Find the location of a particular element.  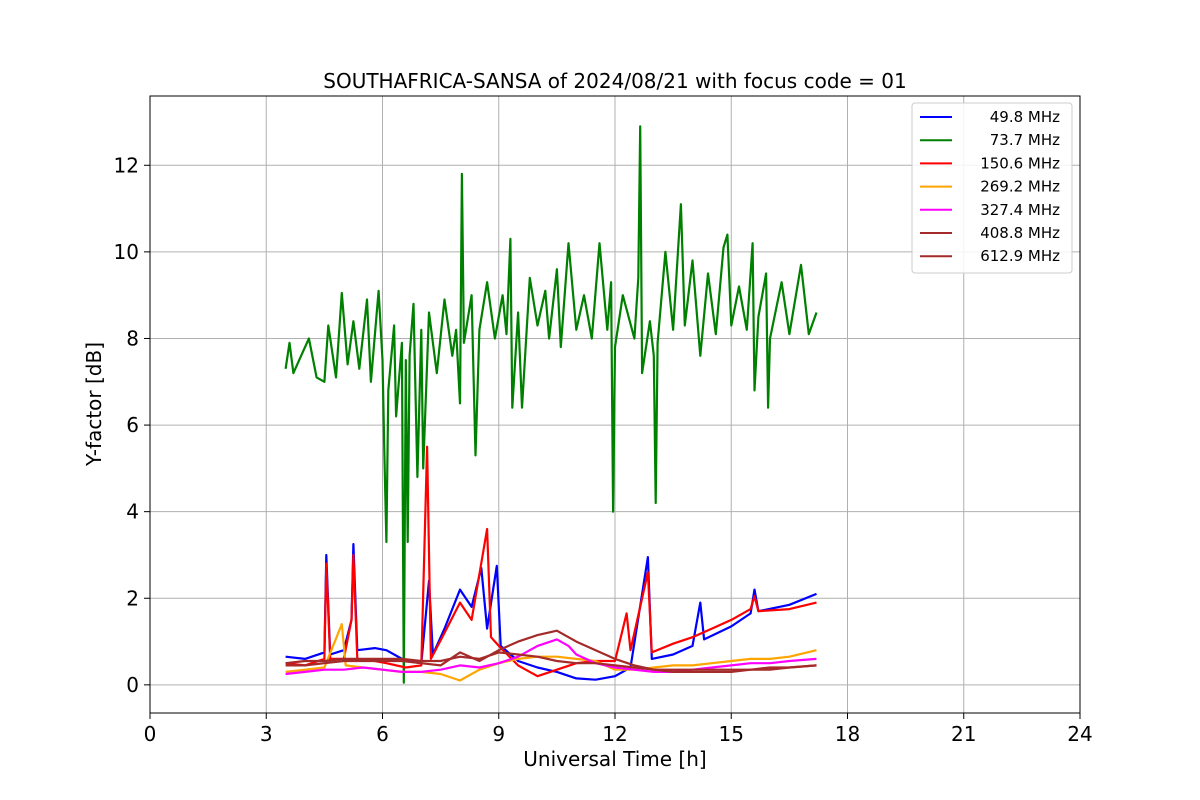

x-axis: 0 3 6 9 12 15 18 21 24 is located at coordinates (618, 729).